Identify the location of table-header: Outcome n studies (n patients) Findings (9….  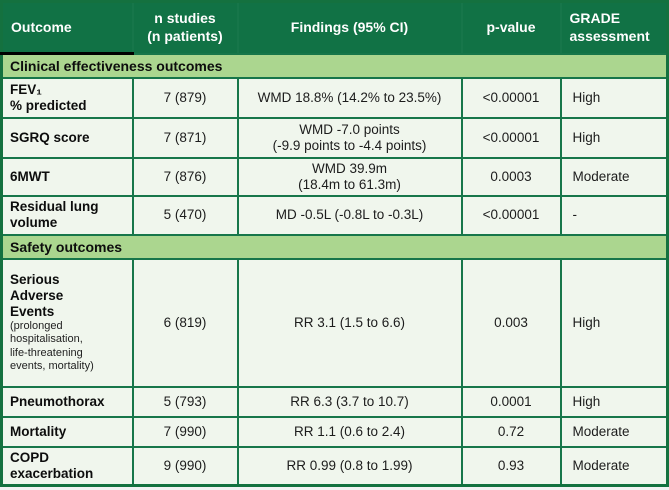
(334, 27).